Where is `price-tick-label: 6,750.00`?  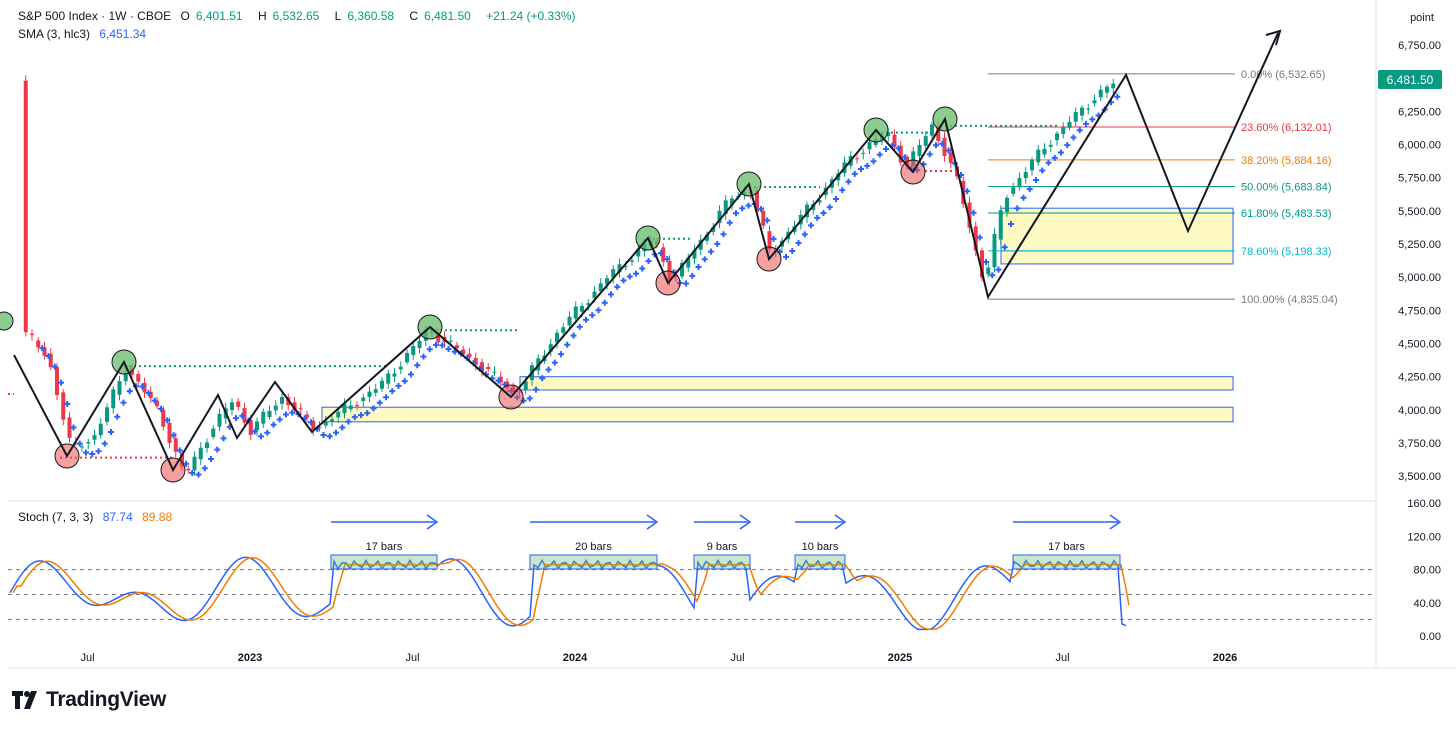 price-tick-label: 6,750.00 is located at coordinates (1419, 46).